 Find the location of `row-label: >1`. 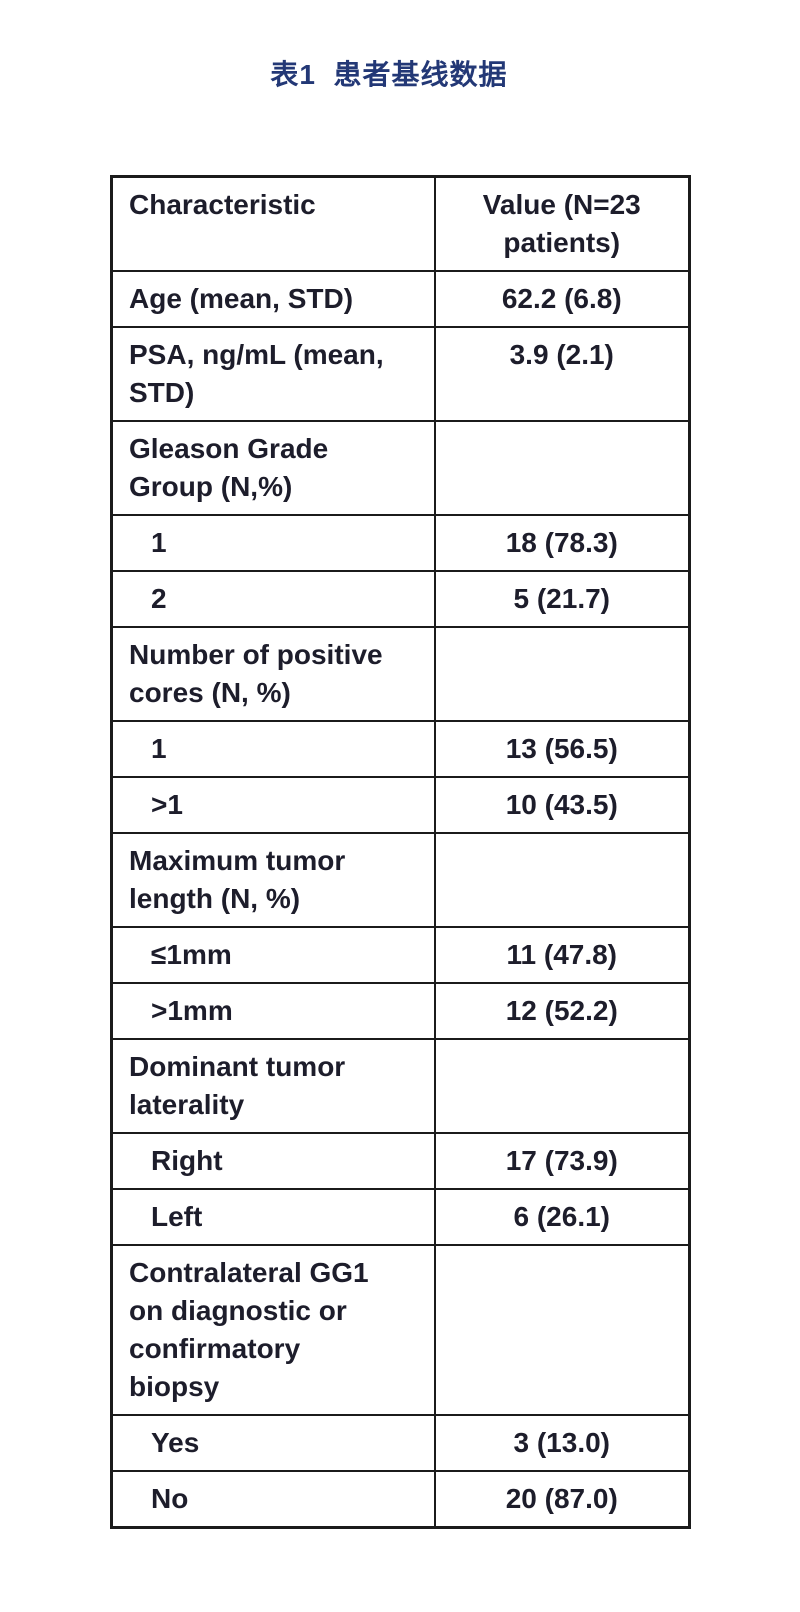

row-label: >1 is located at coordinates (273, 805).